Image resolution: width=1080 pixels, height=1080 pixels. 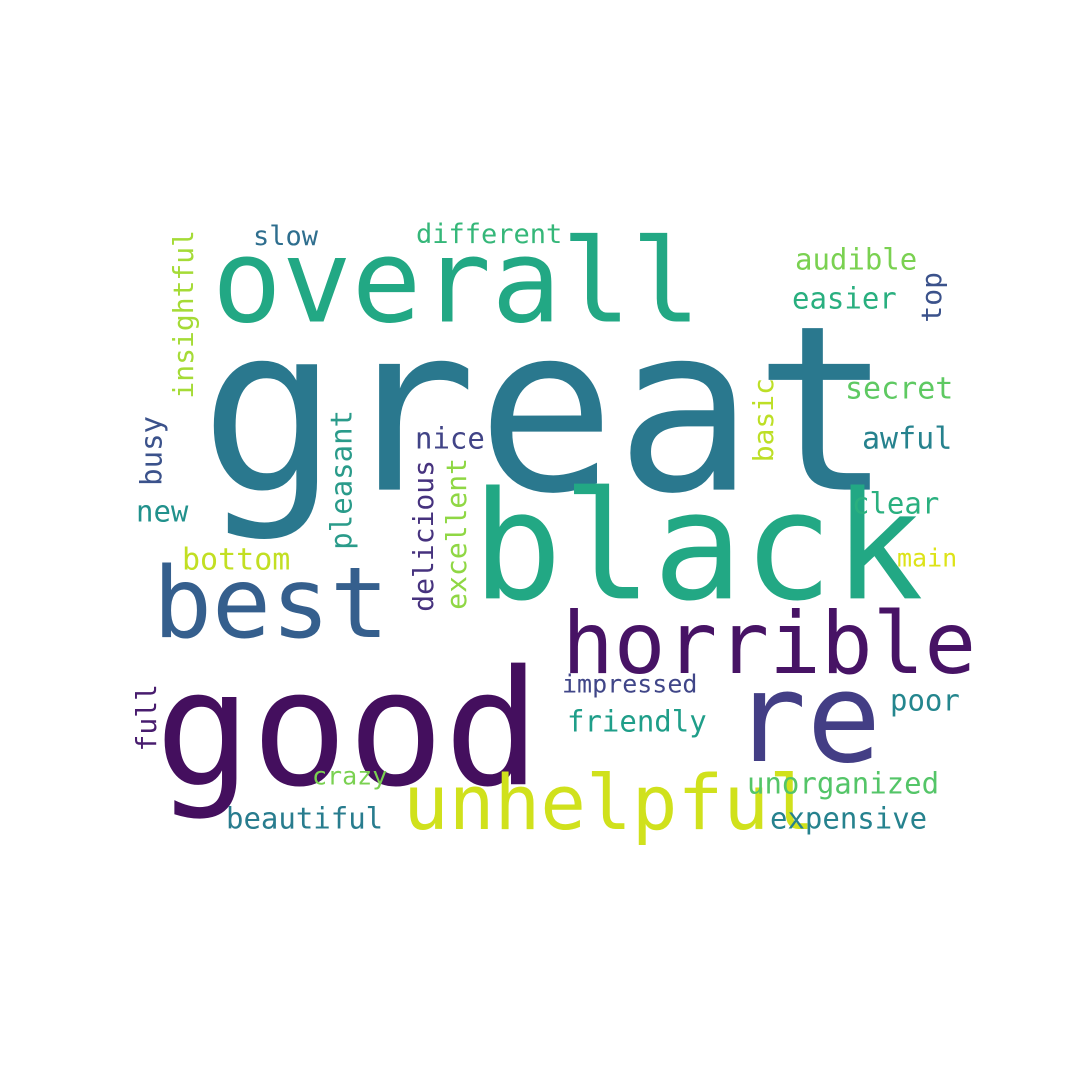 I want to click on cloud-word-black: black, so click(x=698, y=547).